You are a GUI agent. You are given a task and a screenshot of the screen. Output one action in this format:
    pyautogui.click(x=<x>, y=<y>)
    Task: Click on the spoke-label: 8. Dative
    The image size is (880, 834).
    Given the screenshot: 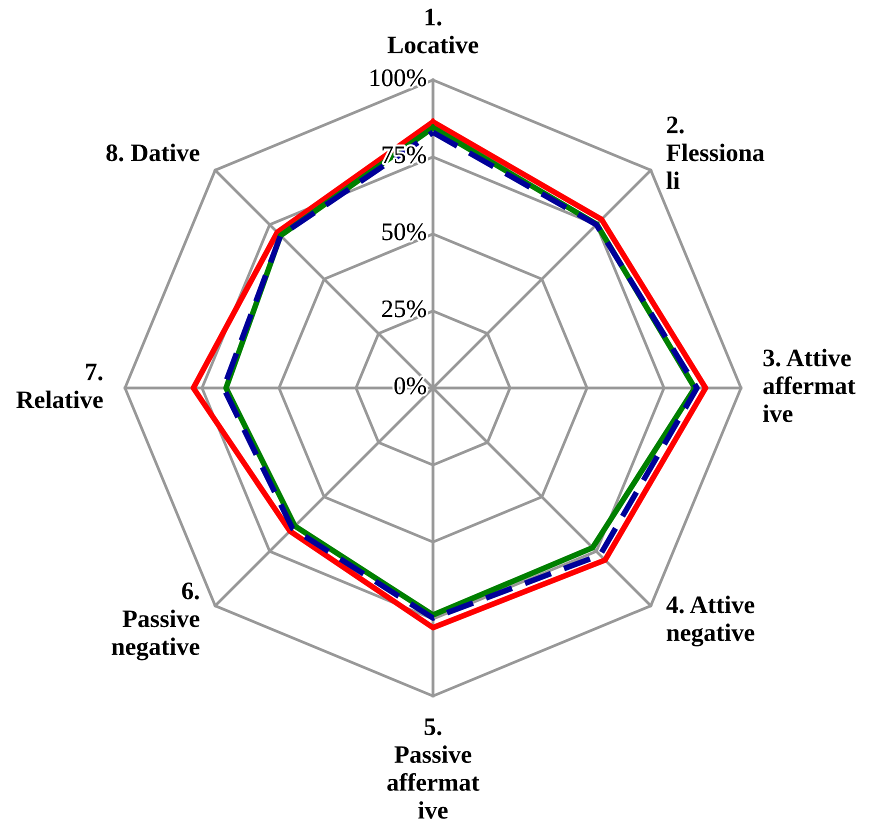 What is the action you would take?
    pyautogui.click(x=153, y=153)
    